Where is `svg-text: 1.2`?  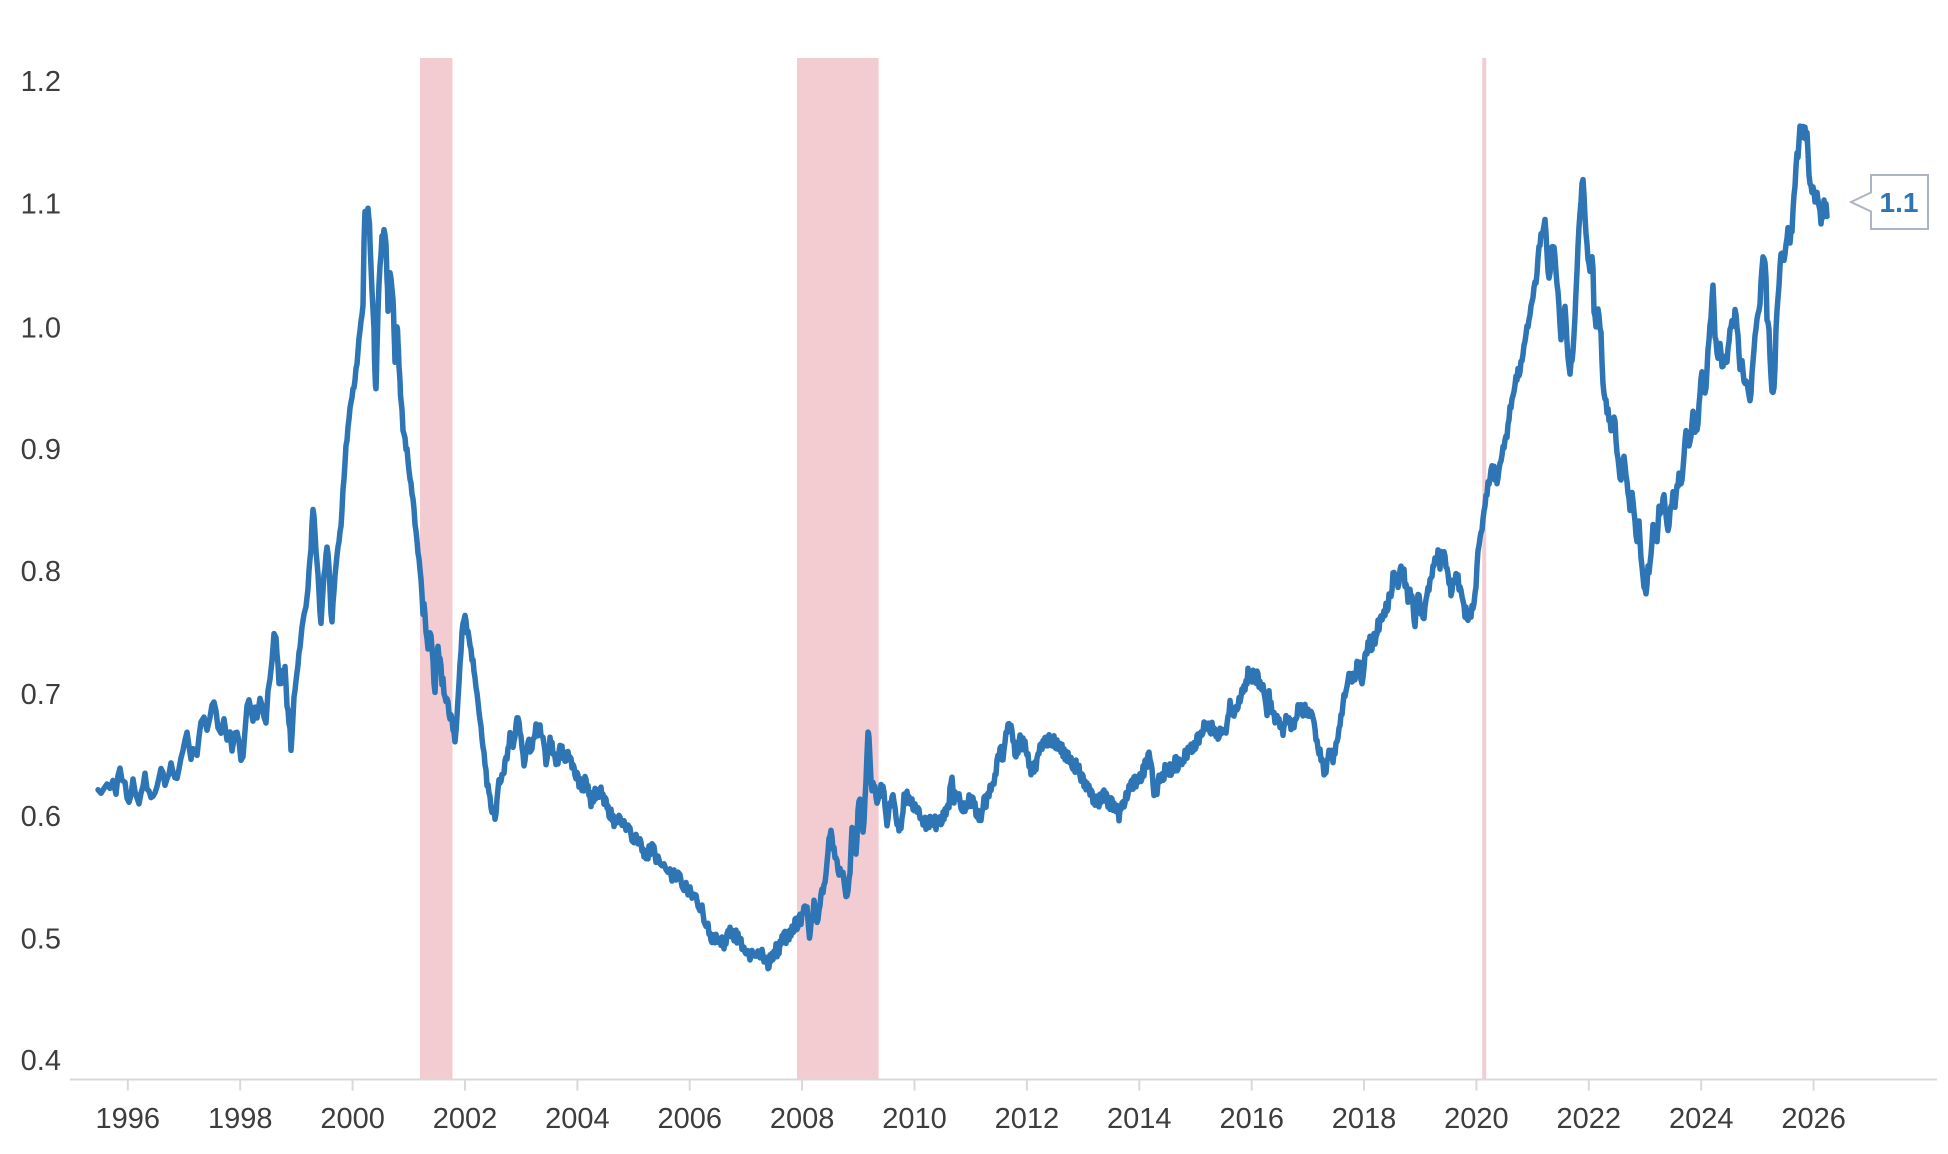 svg-text: 1.2 is located at coordinates (41, 82).